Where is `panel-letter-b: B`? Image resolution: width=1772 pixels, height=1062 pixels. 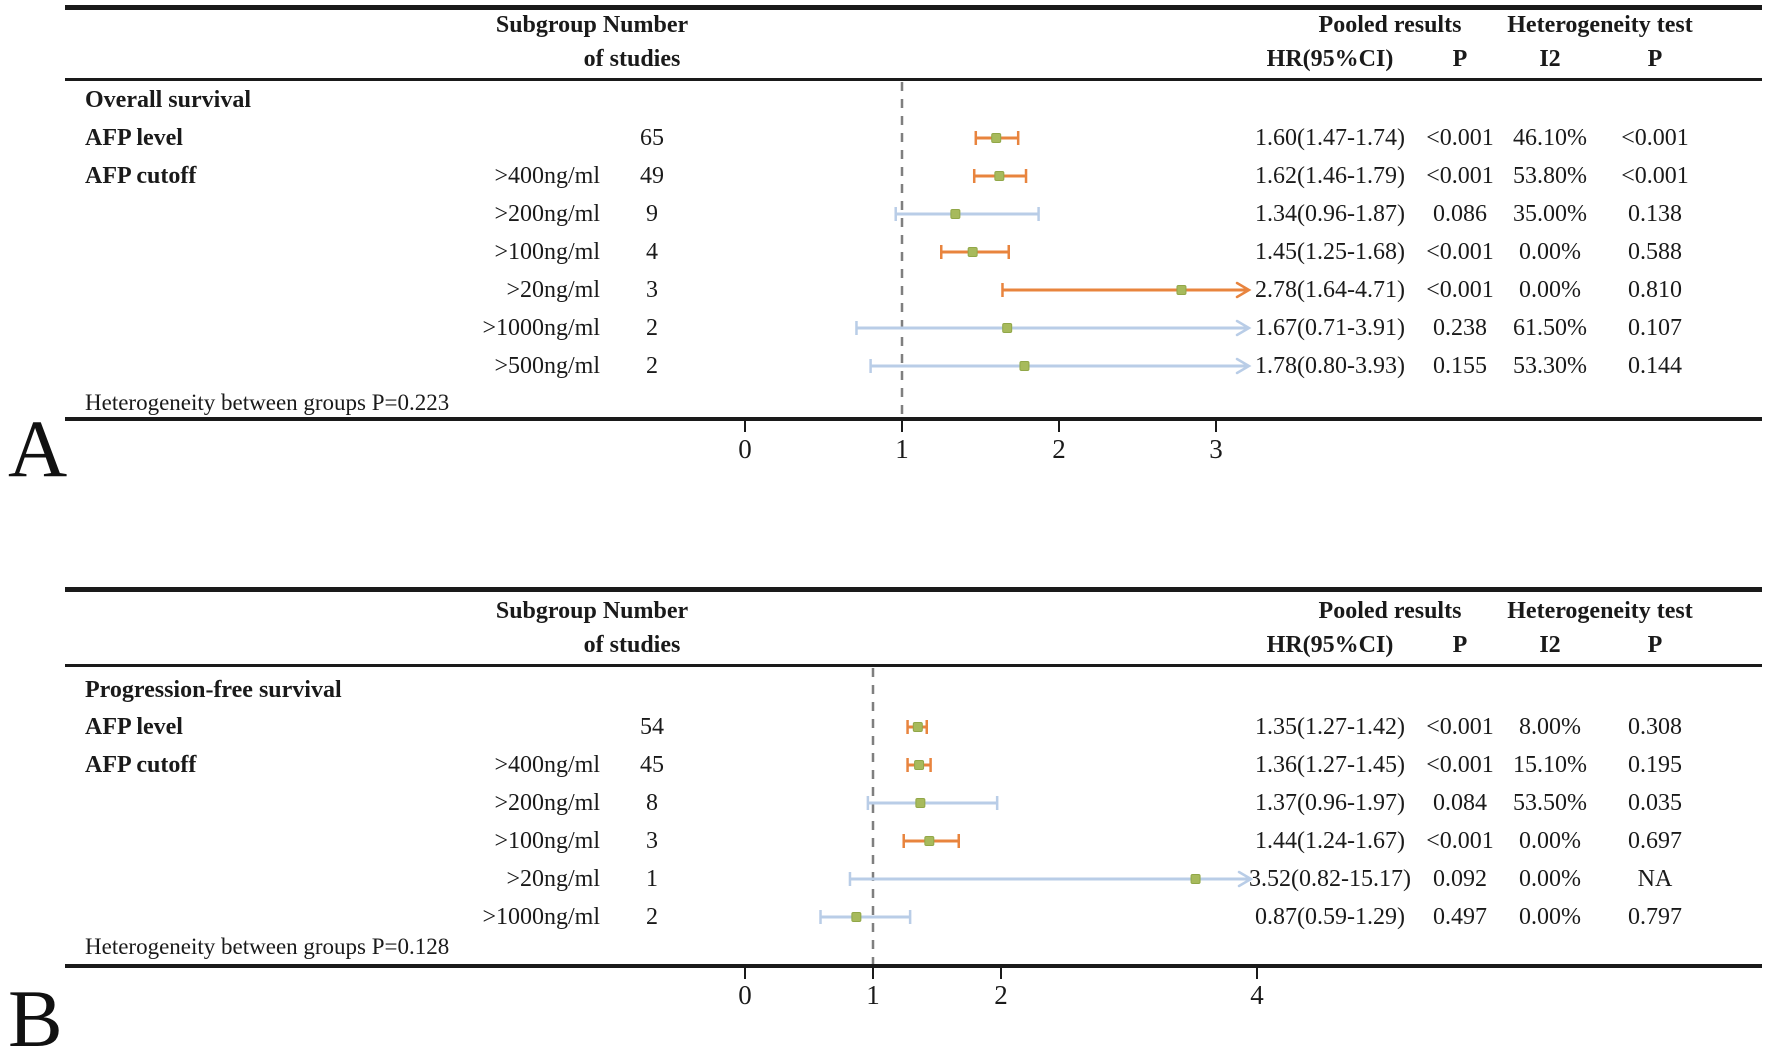
panel-letter-b: B is located at coordinates (35, 1017).